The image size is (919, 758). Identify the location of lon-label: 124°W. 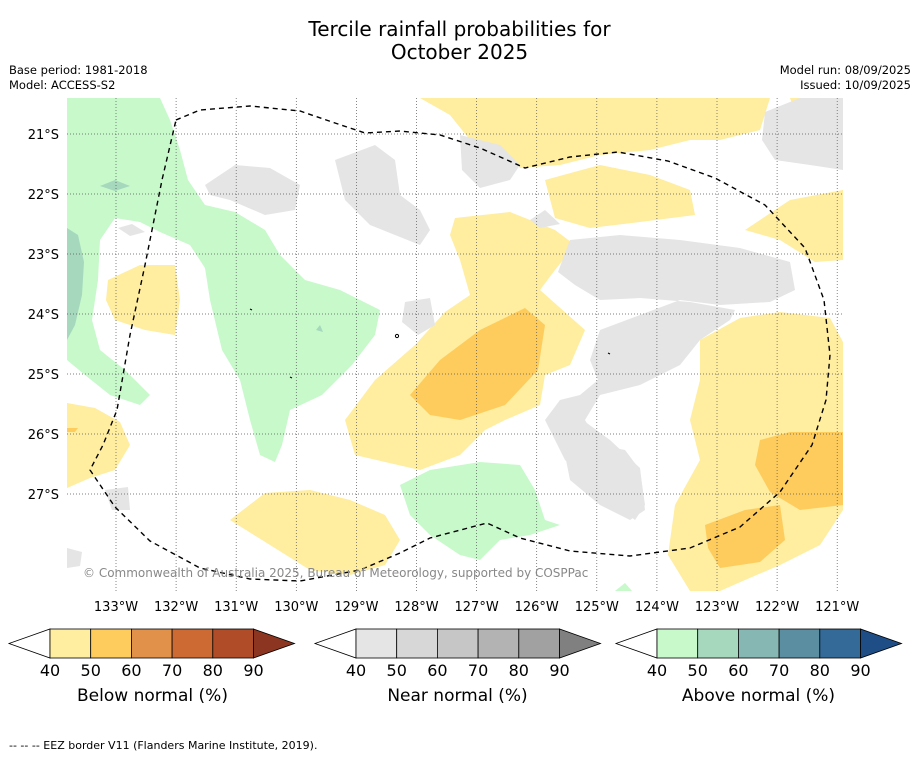
(657, 607).